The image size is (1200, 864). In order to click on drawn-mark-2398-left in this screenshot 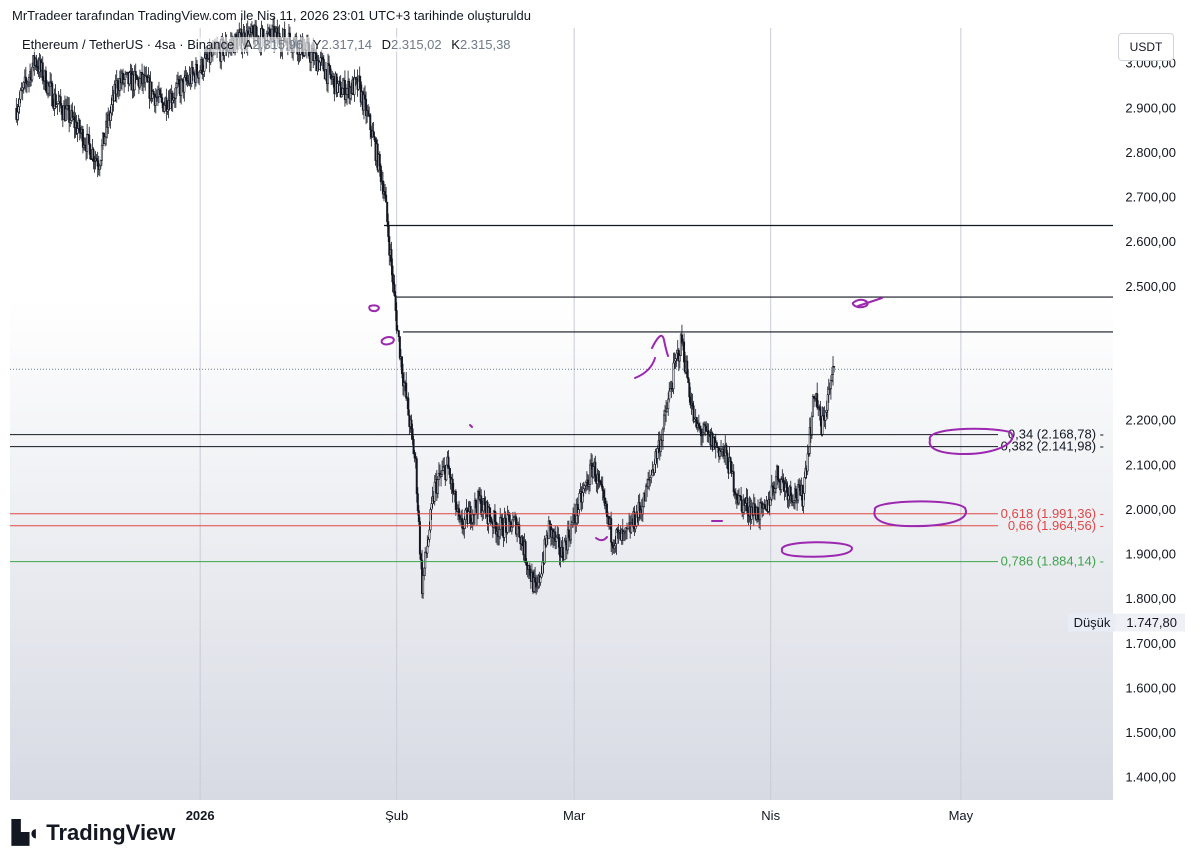, I will do `click(387, 340)`.